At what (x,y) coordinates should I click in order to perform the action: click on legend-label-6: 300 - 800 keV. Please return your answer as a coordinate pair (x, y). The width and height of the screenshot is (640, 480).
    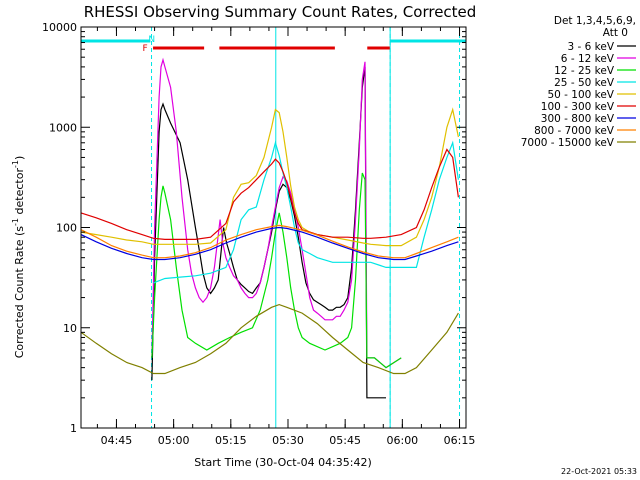
    Looking at the image, I should click on (578, 119).